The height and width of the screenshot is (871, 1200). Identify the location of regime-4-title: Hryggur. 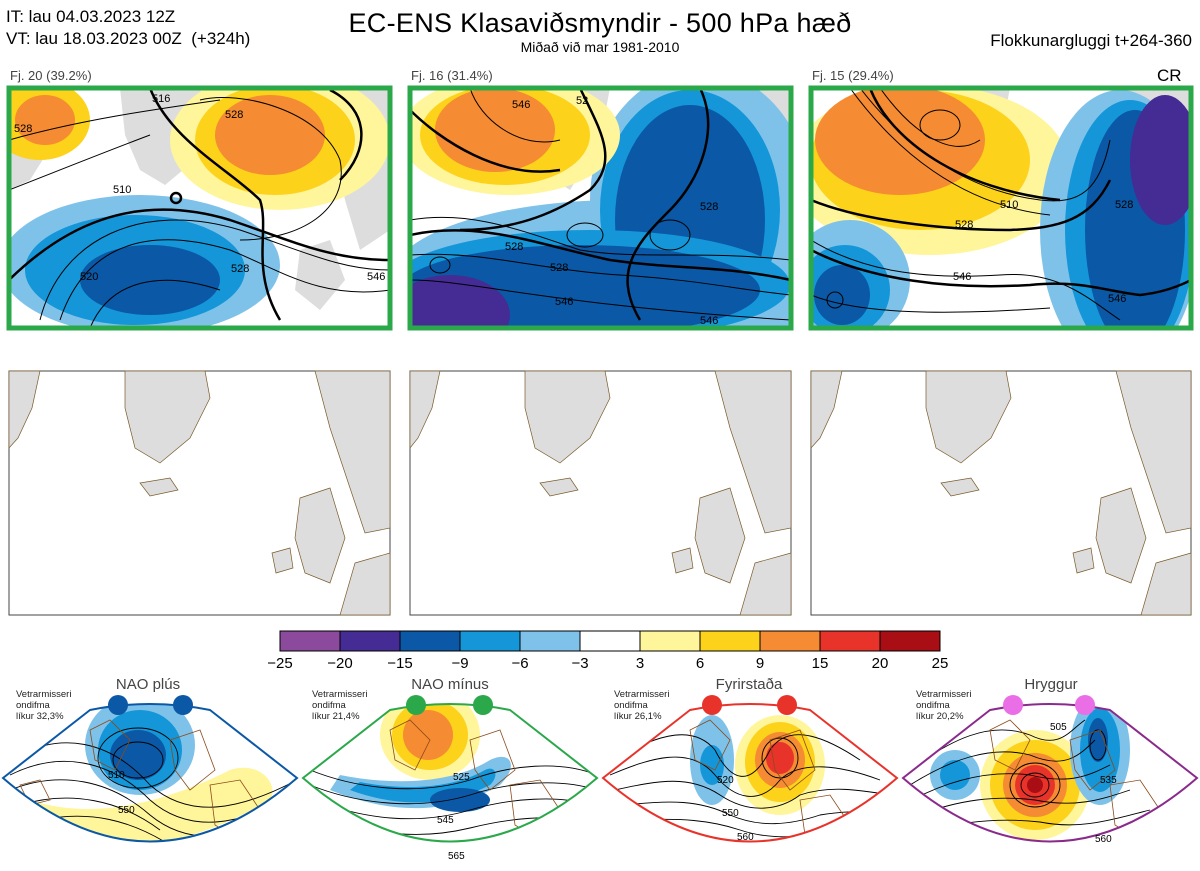
(1051, 684).